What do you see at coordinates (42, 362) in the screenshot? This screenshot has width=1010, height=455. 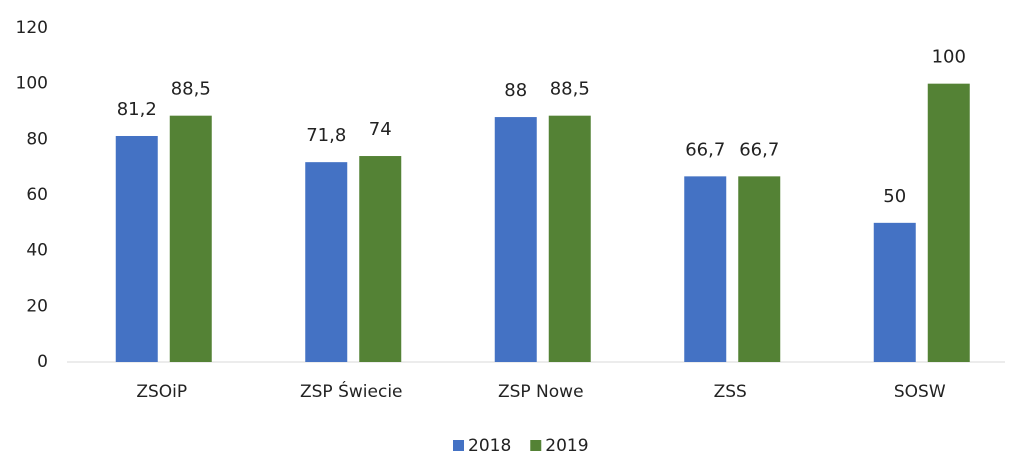 I see `y-tick-label: 0` at bounding box center [42, 362].